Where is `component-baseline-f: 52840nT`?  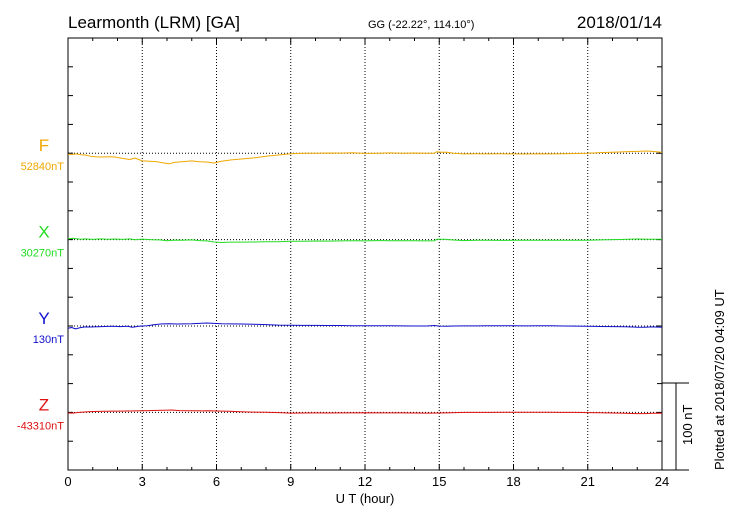
component-baseline-f: 52840nT is located at coordinates (43, 167).